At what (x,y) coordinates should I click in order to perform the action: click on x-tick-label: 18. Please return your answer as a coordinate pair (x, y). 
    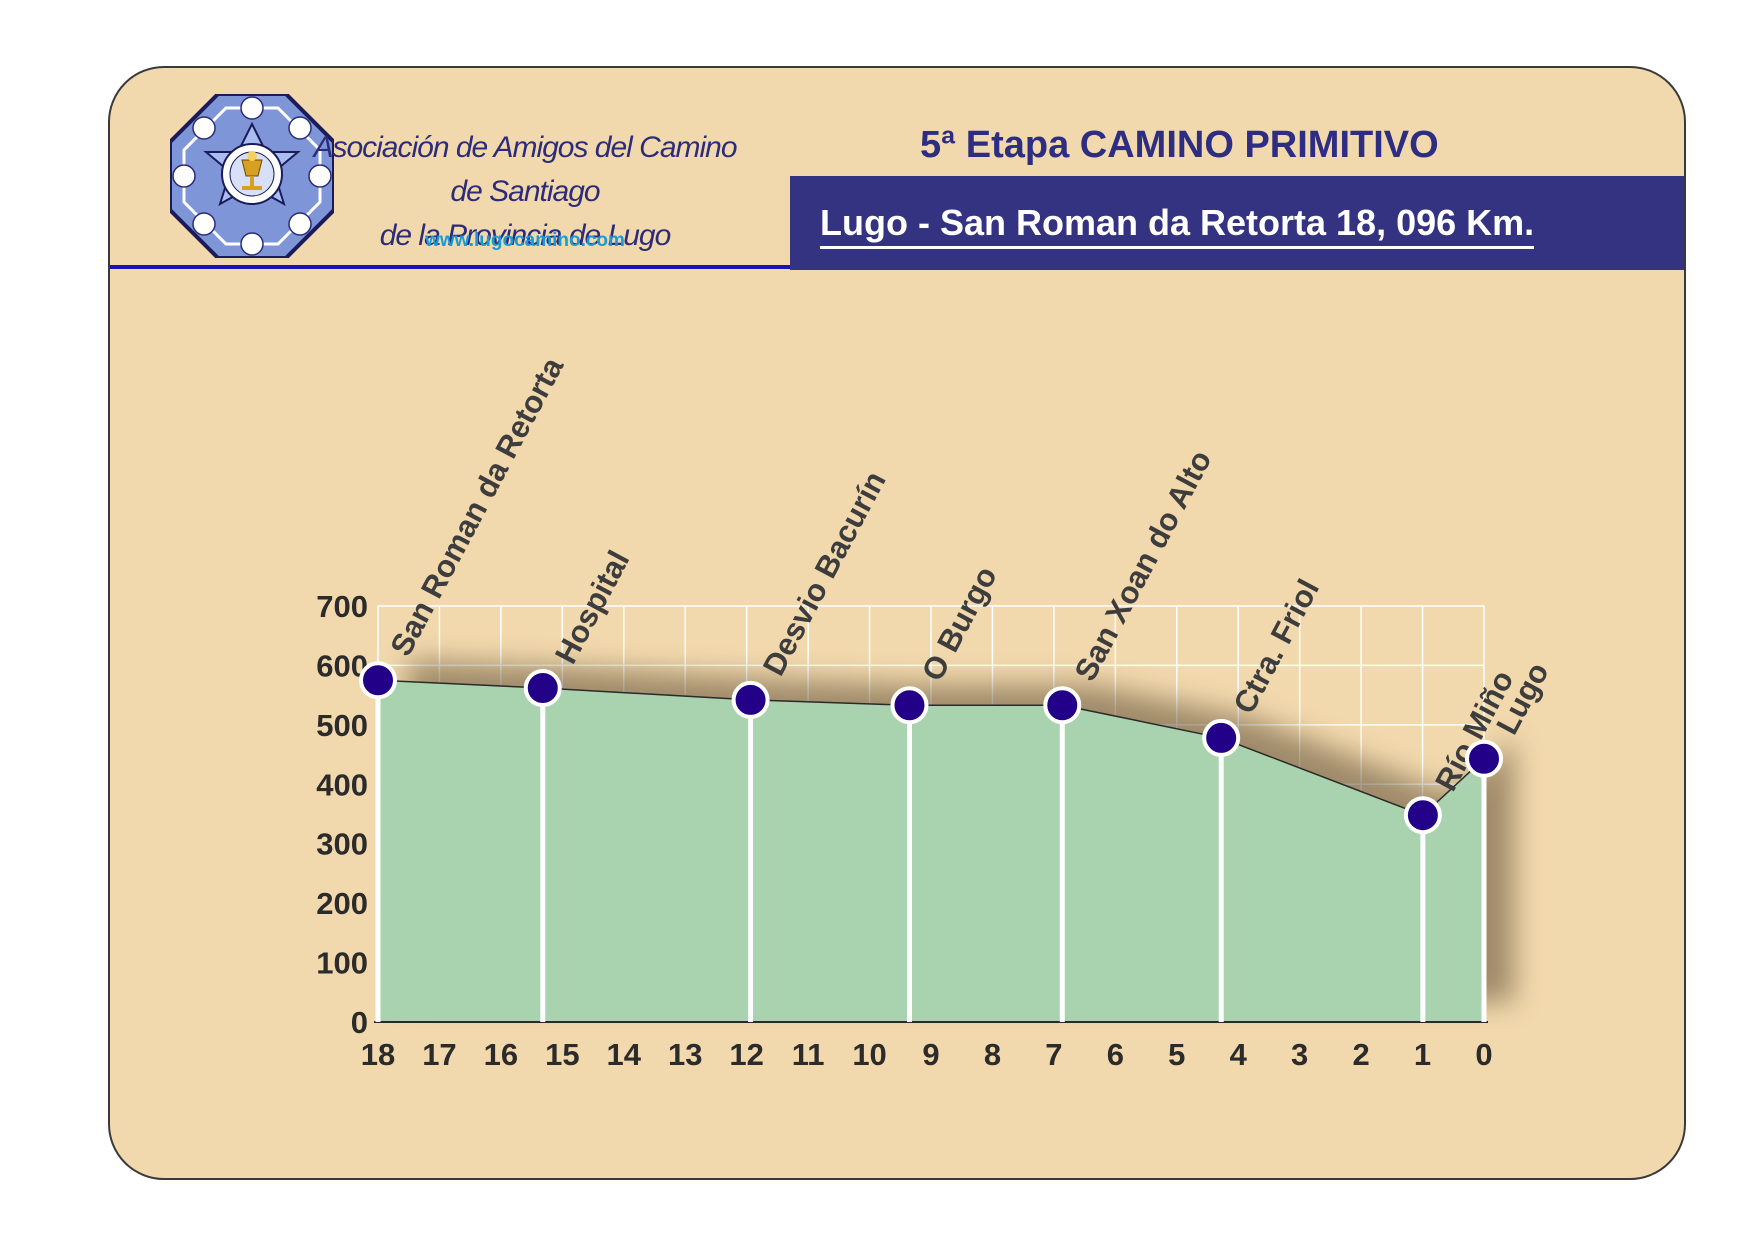
    Looking at the image, I should click on (378, 1054).